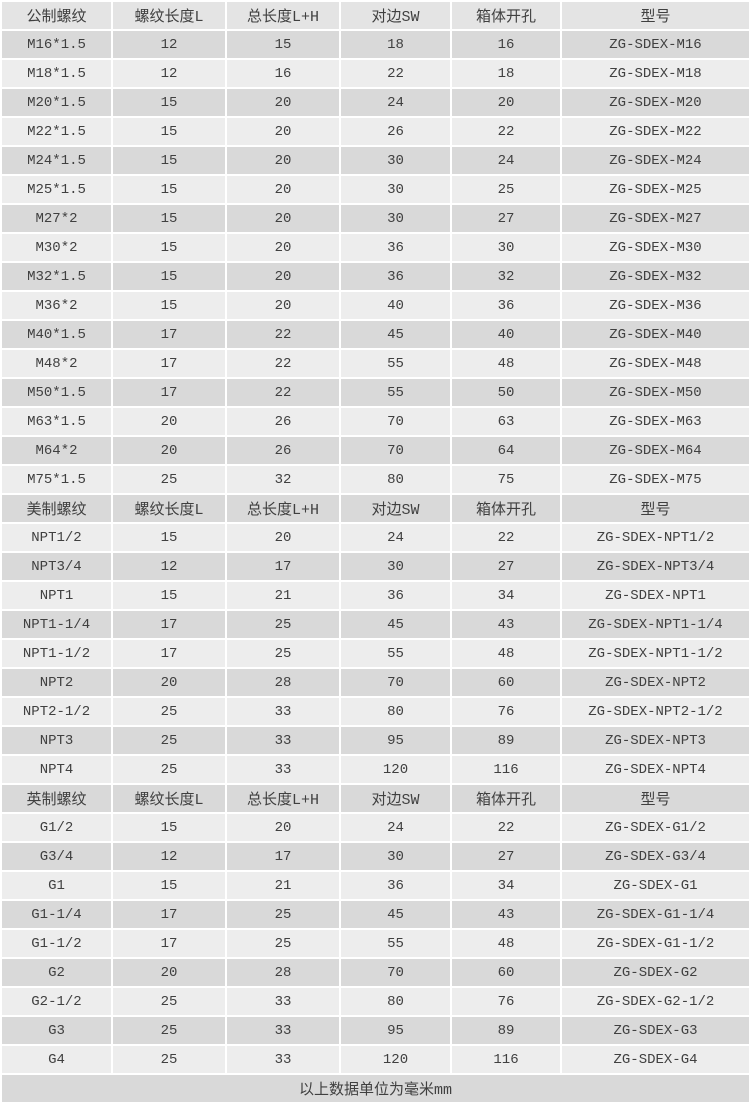  Describe the element at coordinates (56, 508) in the screenshot. I see `column-header: 美制螺纹` at that location.